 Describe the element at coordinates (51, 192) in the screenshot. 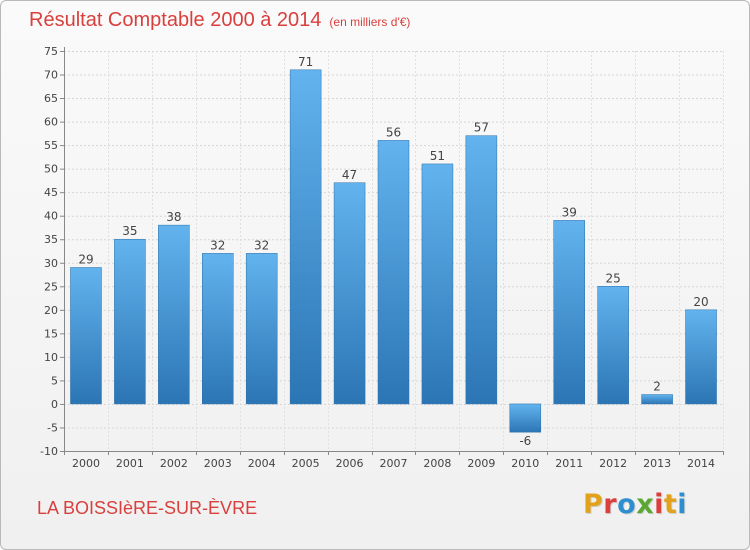

I see `y-tick-label: 45` at that location.